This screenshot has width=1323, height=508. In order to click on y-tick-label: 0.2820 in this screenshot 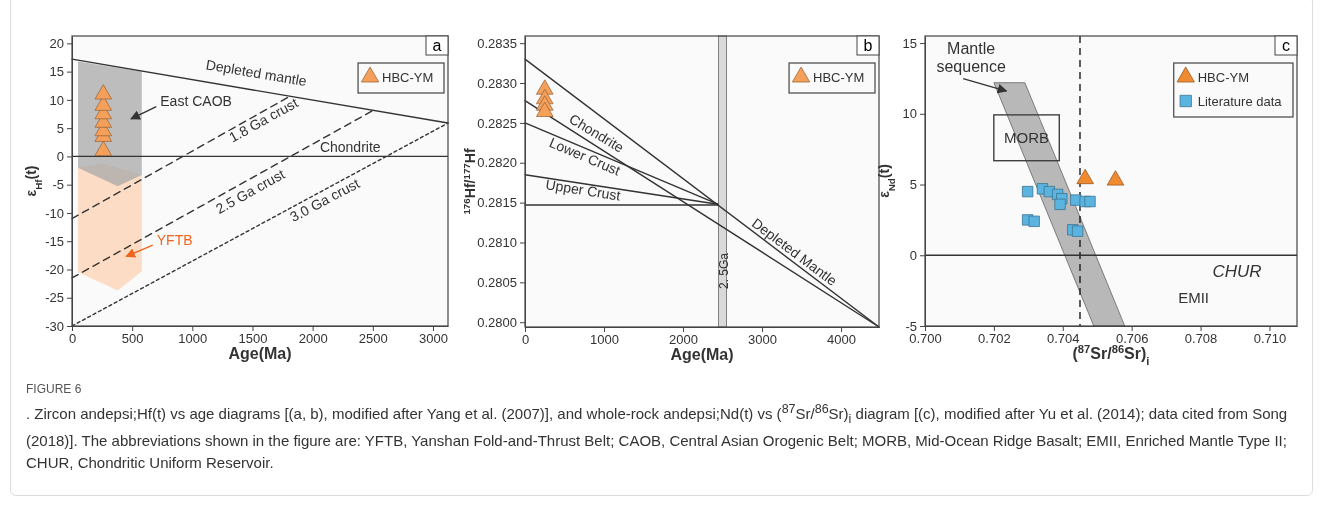, I will do `click(497, 163)`.